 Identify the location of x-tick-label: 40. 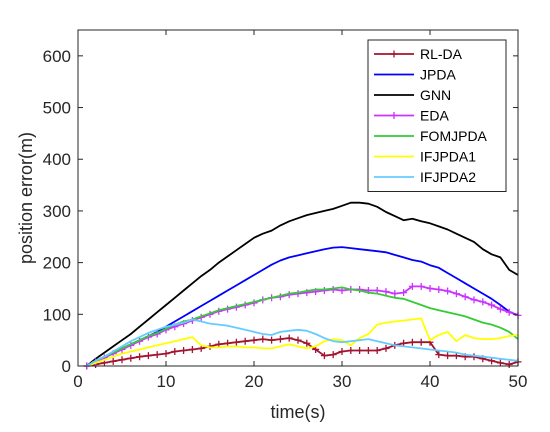
(430, 381).